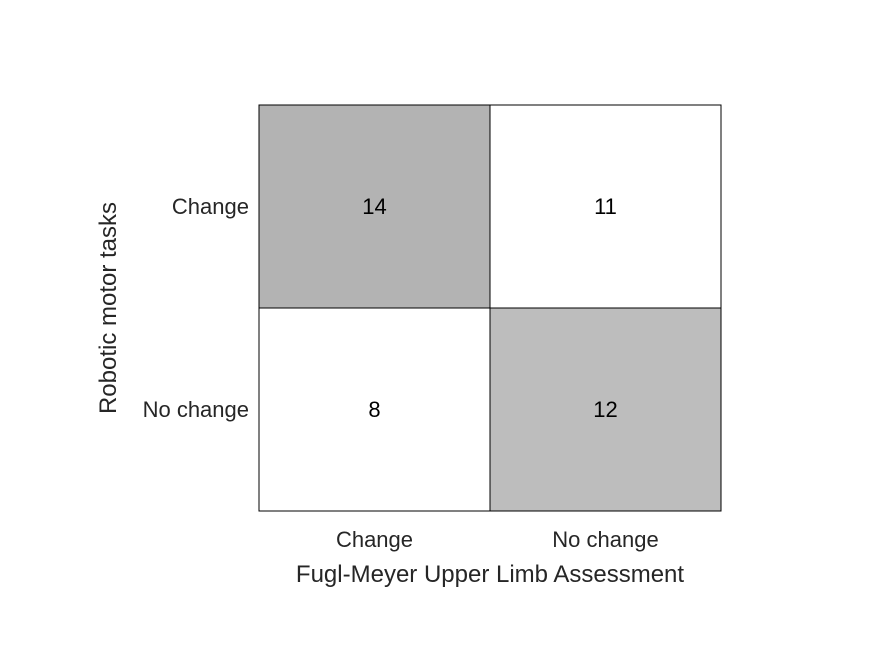  I want to click on x-tick-label: No change, so click(605, 539).